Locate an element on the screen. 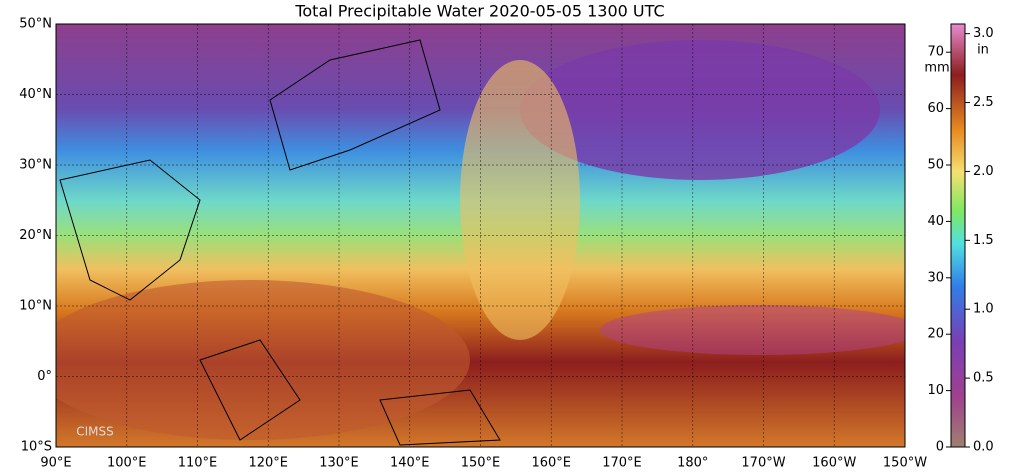 The width and height of the screenshot is (1015, 473). lat-tick-label: 10°S is located at coordinates (36, 447).